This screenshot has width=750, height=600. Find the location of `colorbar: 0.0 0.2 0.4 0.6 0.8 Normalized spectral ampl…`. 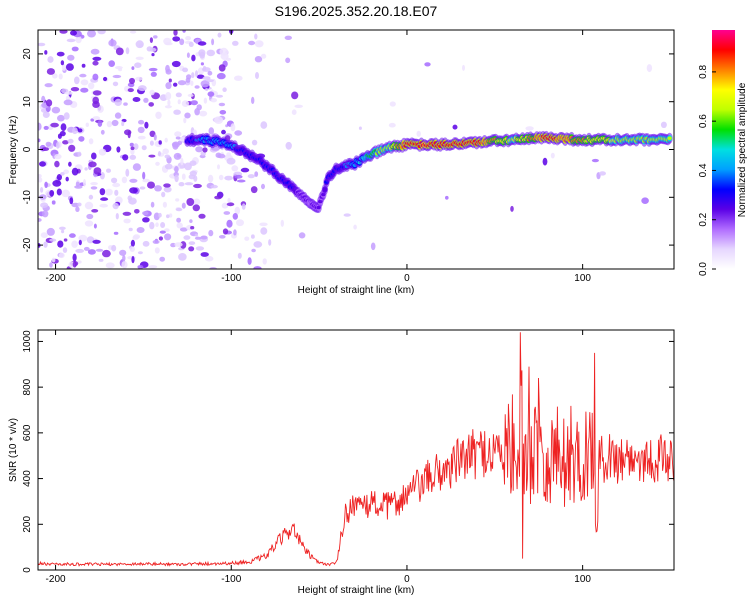

colorbar: 0.0 0.2 0.4 0.6 0.8 Normalized spectral ampl… is located at coordinates (723, 153).